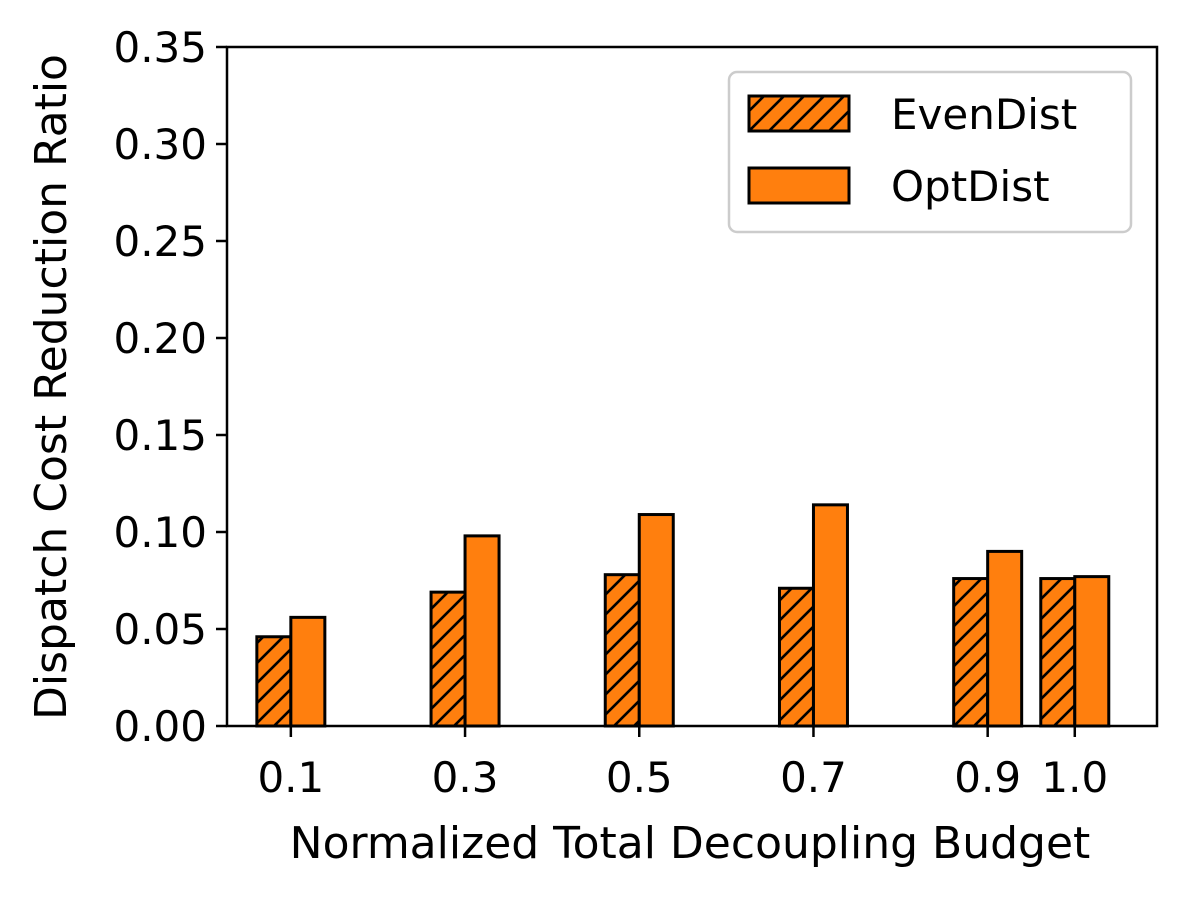 The width and height of the screenshot is (1186, 898). I want to click on bar-evendist-0.9, so click(971, 652).